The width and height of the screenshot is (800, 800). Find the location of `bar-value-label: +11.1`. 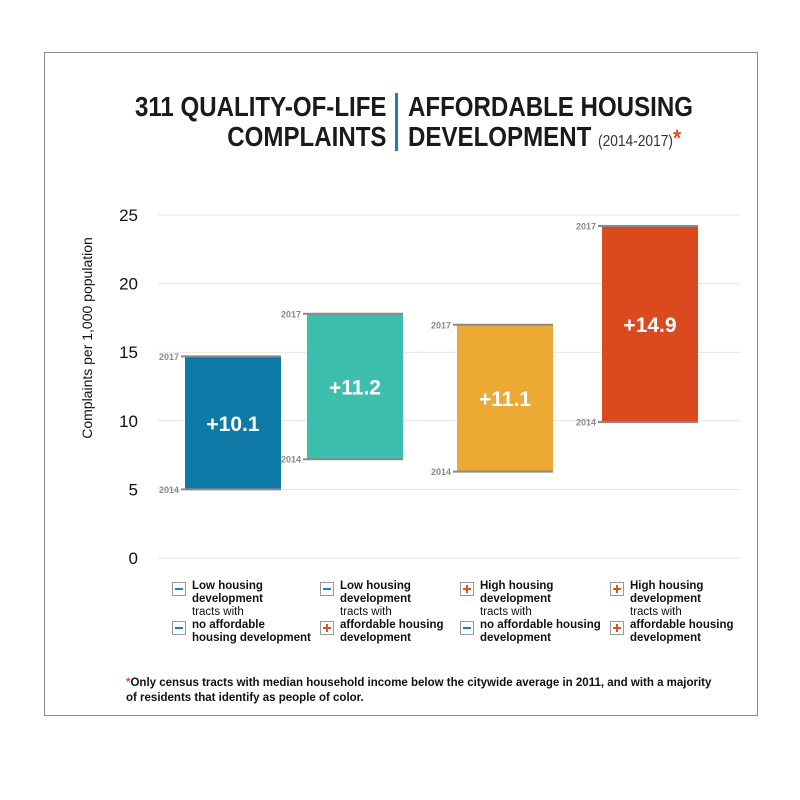

bar-value-label: +11.1 is located at coordinates (505, 399).